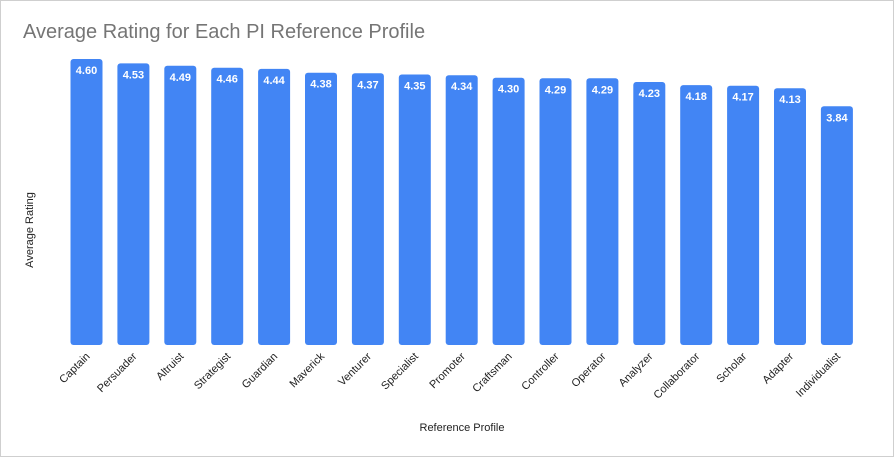 The height and width of the screenshot is (457, 894). I want to click on bar-altruist, so click(180, 205).